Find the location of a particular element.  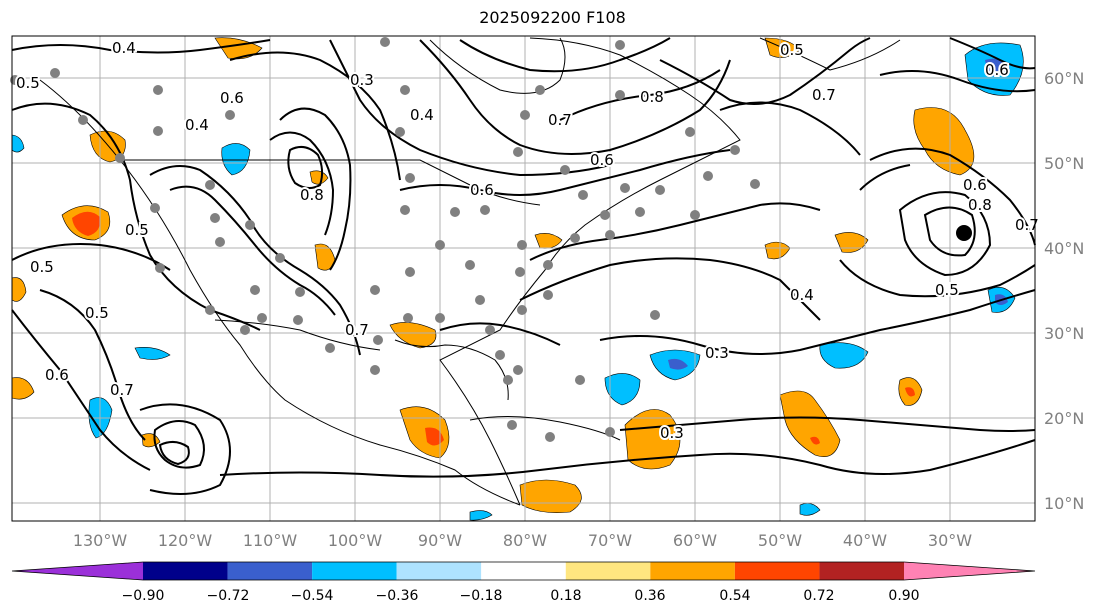

shade-negative-strong is located at coordinates (997, 67).